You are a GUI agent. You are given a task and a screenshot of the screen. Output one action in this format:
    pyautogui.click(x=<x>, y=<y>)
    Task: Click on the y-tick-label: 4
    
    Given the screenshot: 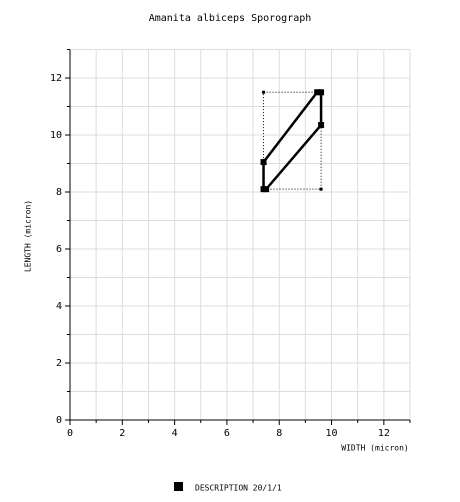 What is the action you would take?
    pyautogui.click(x=59, y=306)
    